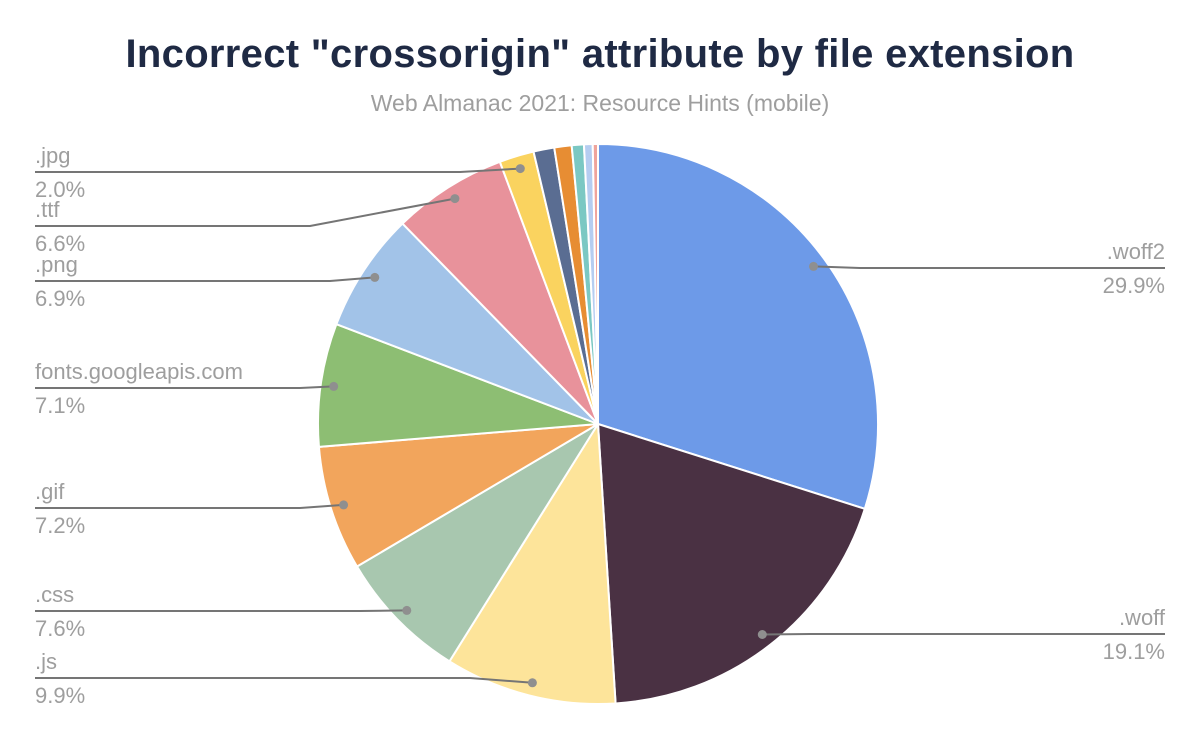  What do you see at coordinates (813, 266) in the screenshot?
I see `anchor-dot-woff2` at bounding box center [813, 266].